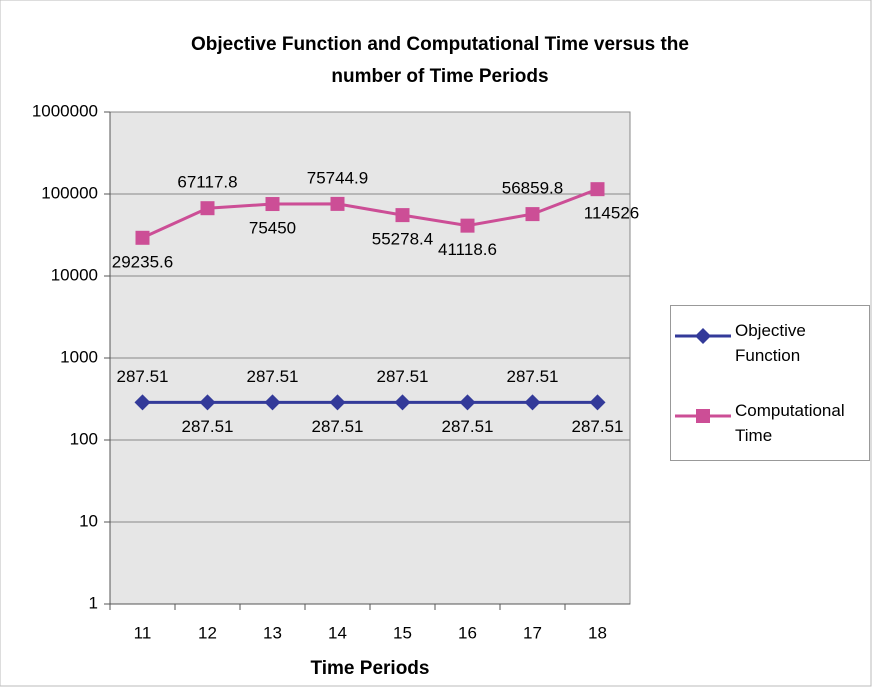  Describe the element at coordinates (597, 632) in the screenshot. I see `x-tick-label: 18` at that location.